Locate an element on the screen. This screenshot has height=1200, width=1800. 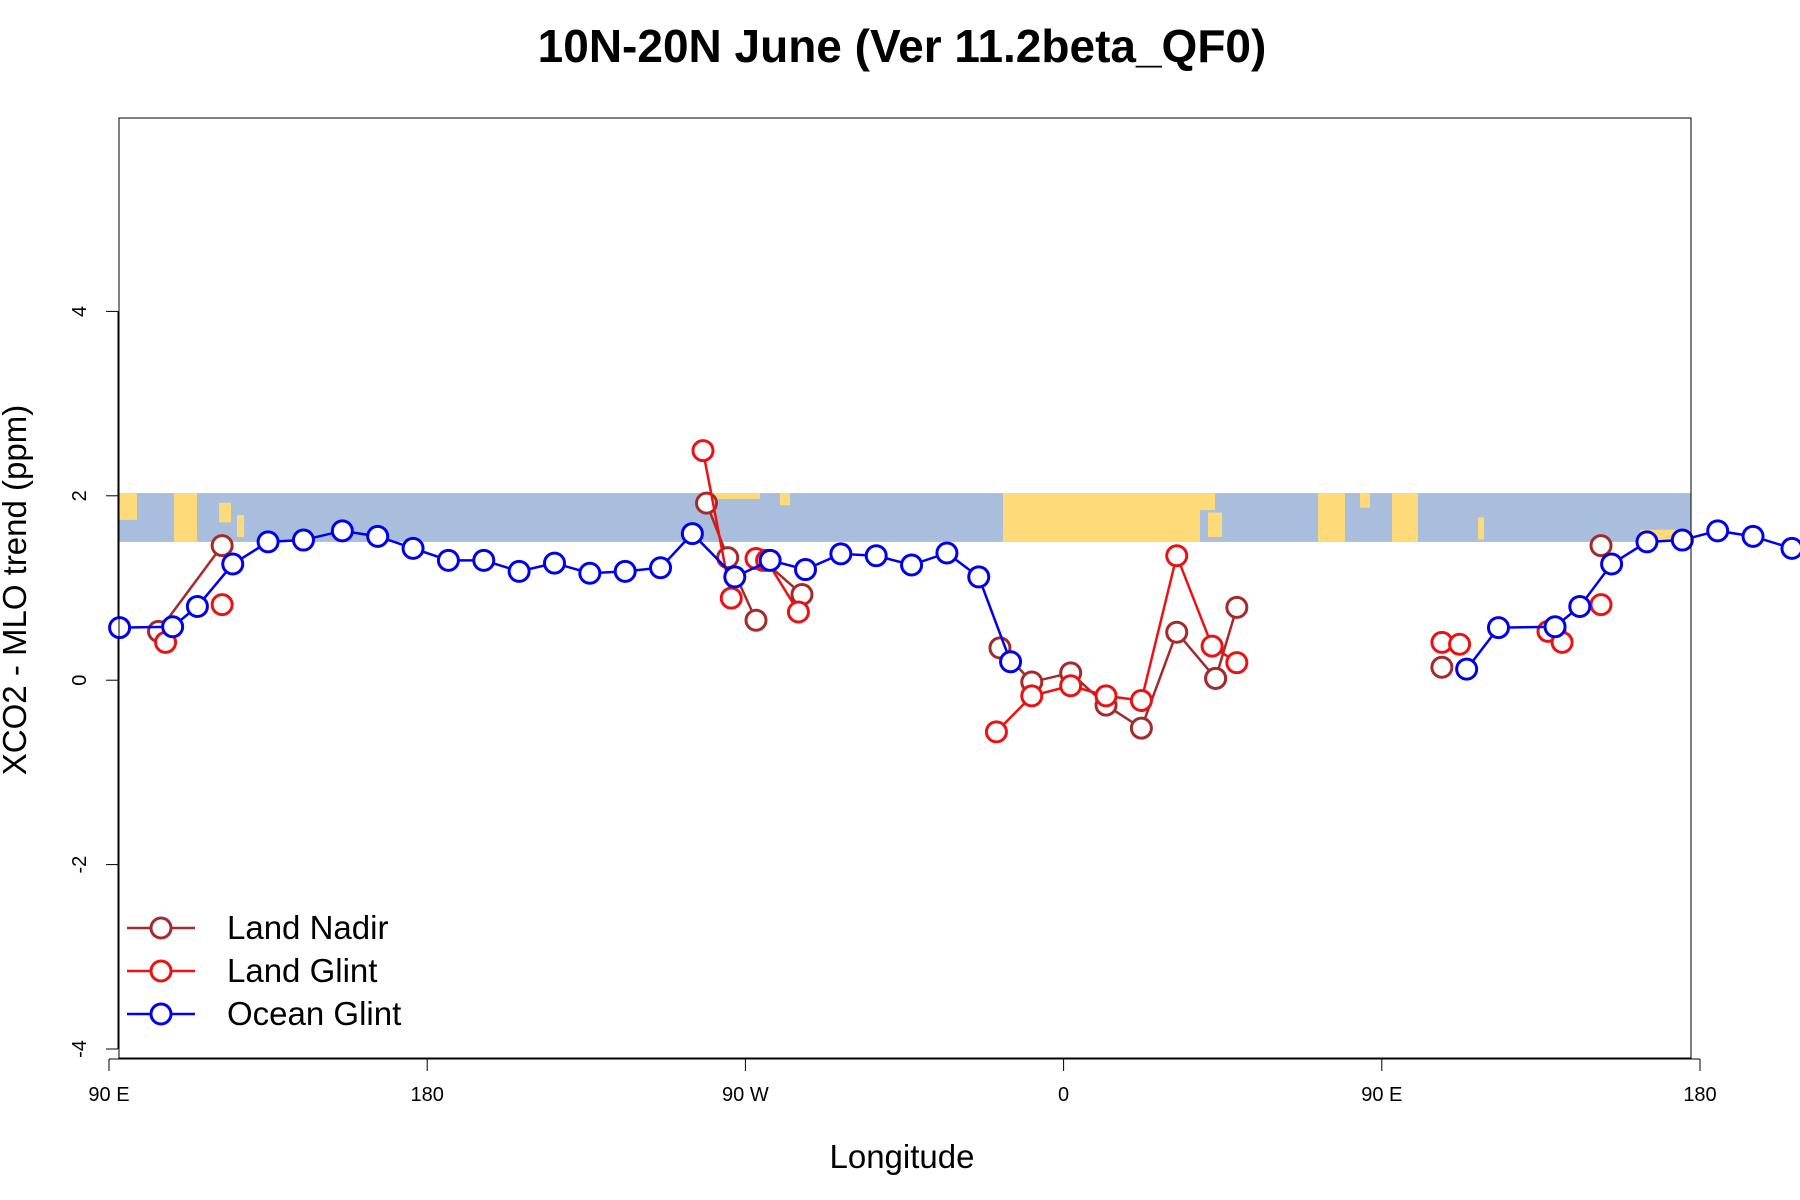
y-tick-label: 2 is located at coordinates (80, 495).